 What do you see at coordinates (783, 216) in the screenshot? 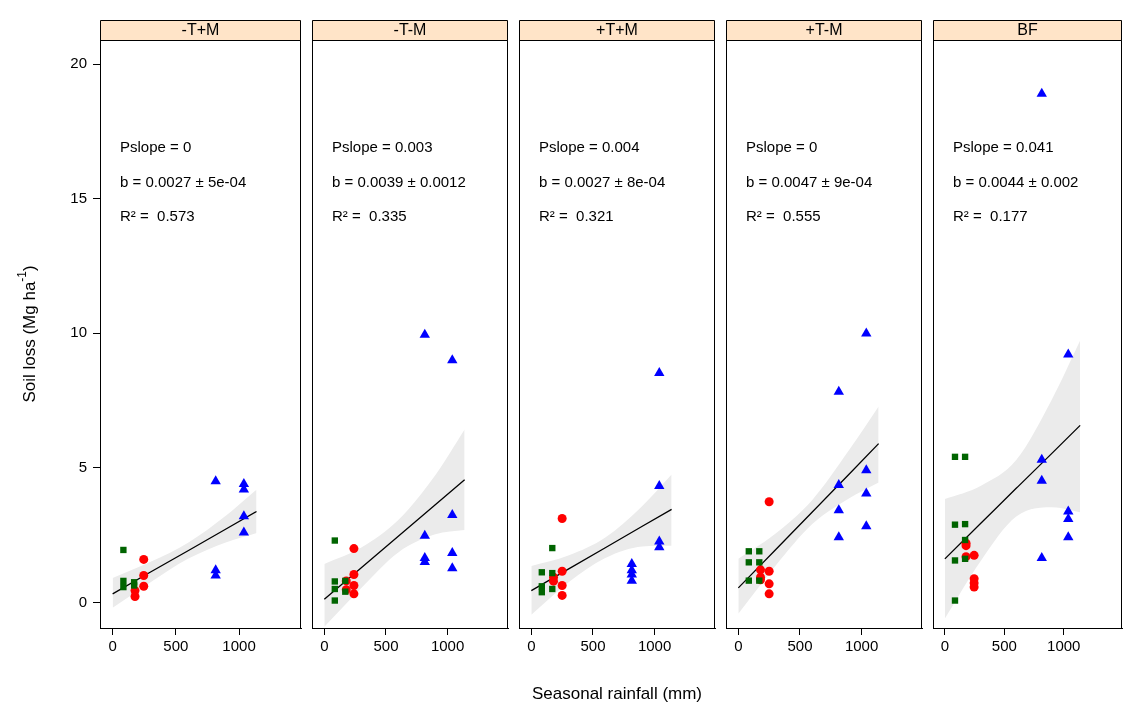
I see `annotation: R² = 0.555` at bounding box center [783, 216].